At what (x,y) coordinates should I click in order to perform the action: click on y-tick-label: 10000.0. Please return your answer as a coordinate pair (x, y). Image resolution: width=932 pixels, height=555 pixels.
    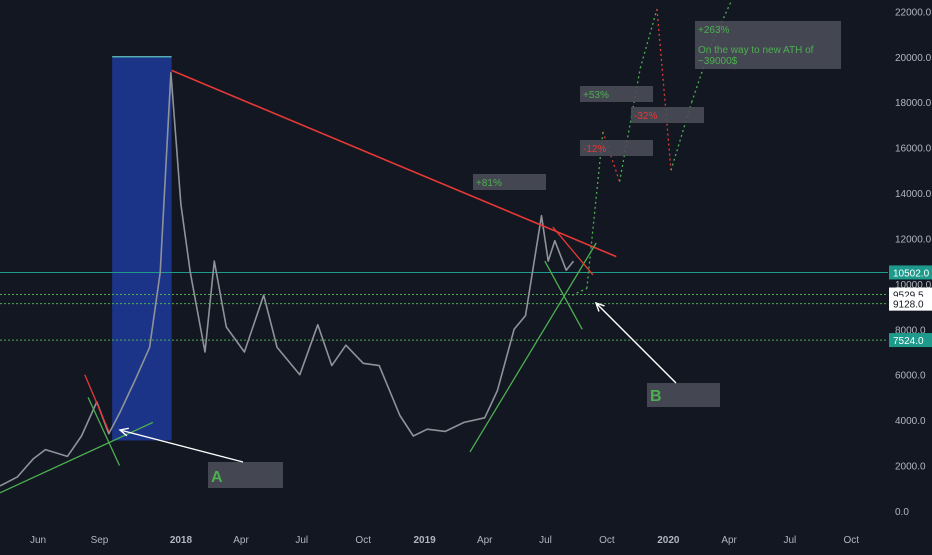
    Looking at the image, I should click on (913, 285).